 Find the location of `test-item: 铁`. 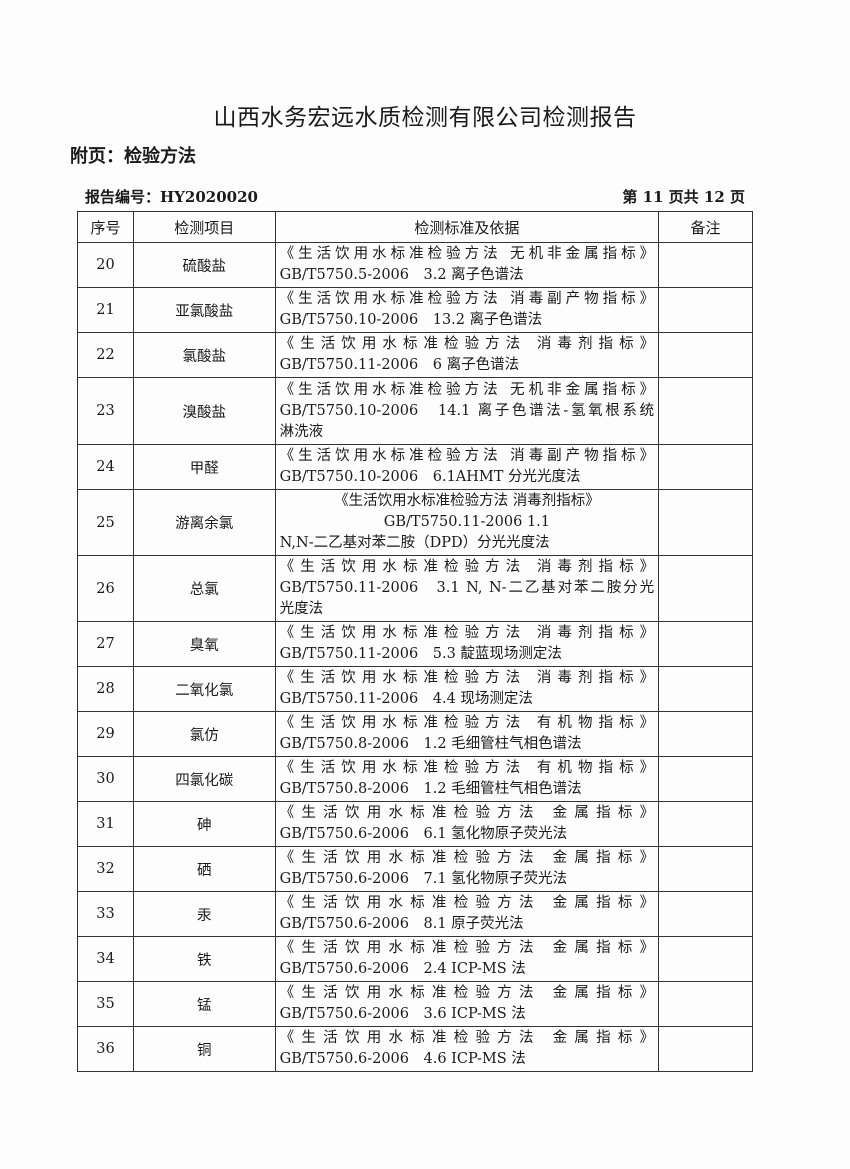

test-item: 铁 is located at coordinates (204, 959).